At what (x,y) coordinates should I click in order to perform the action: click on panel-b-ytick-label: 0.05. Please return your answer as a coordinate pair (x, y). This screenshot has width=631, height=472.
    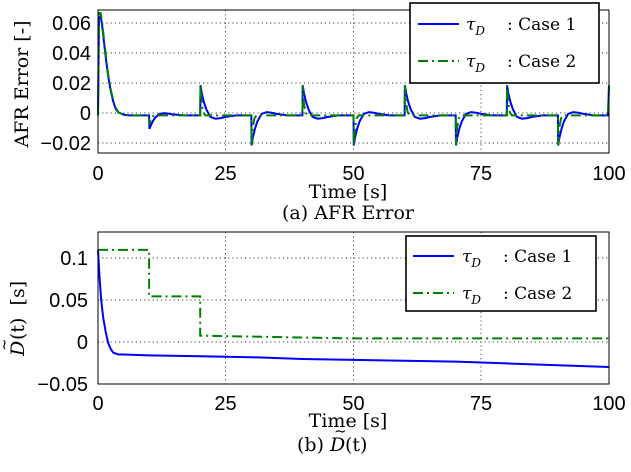
    Looking at the image, I should click on (68, 301).